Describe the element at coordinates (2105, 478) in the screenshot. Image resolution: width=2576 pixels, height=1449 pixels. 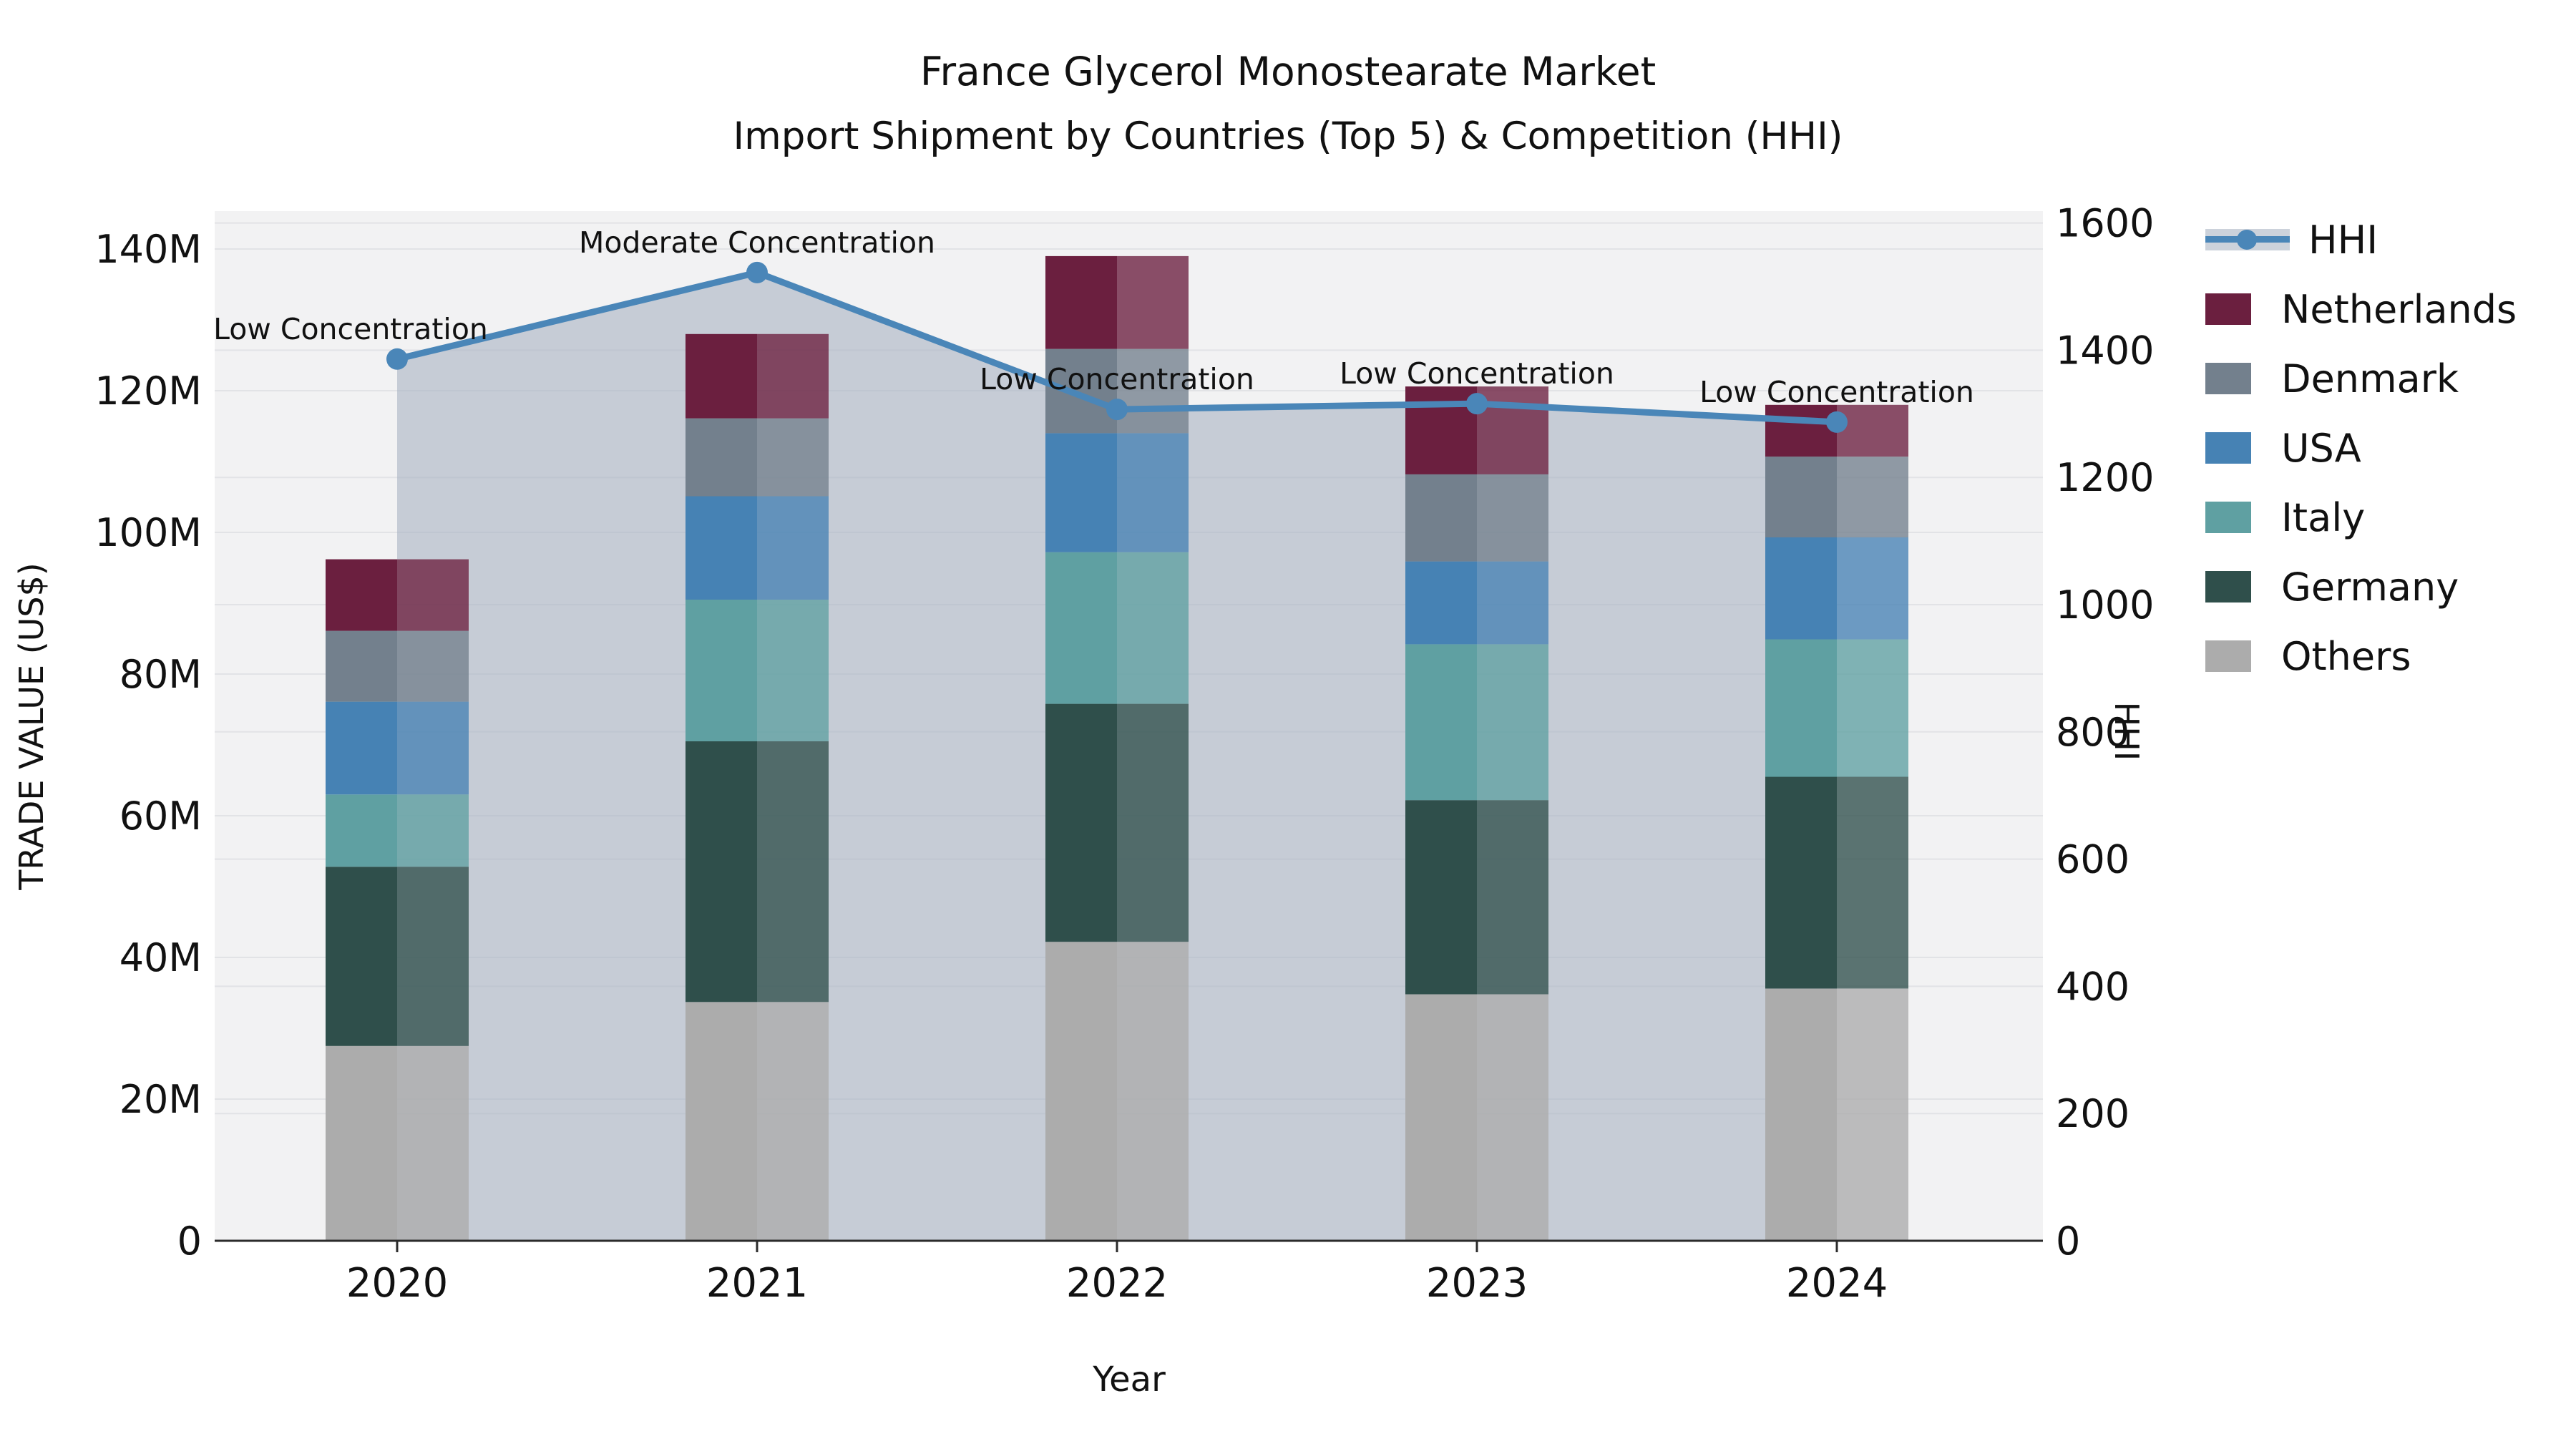
I see `y-right-tick-label: 1200` at that location.